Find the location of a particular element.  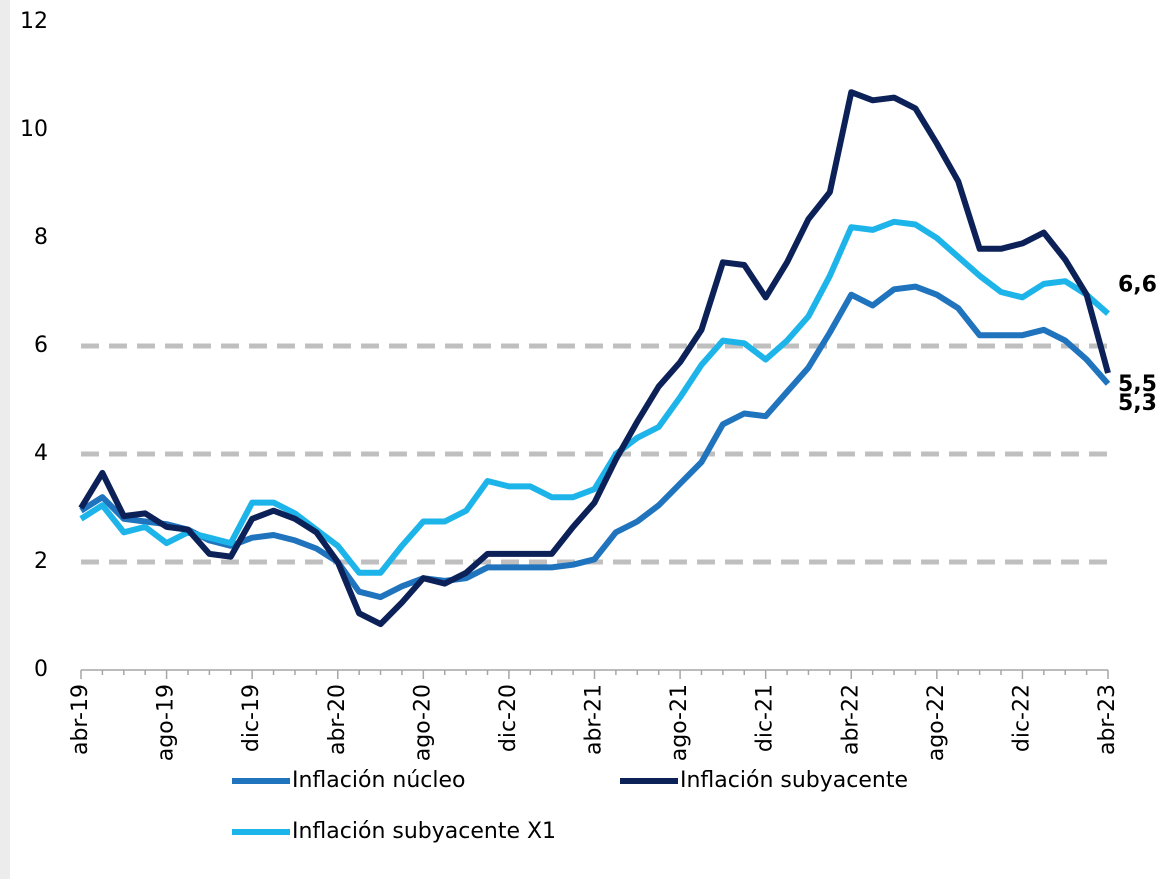

x-tick-label: ago-22 is located at coordinates (936, 722).